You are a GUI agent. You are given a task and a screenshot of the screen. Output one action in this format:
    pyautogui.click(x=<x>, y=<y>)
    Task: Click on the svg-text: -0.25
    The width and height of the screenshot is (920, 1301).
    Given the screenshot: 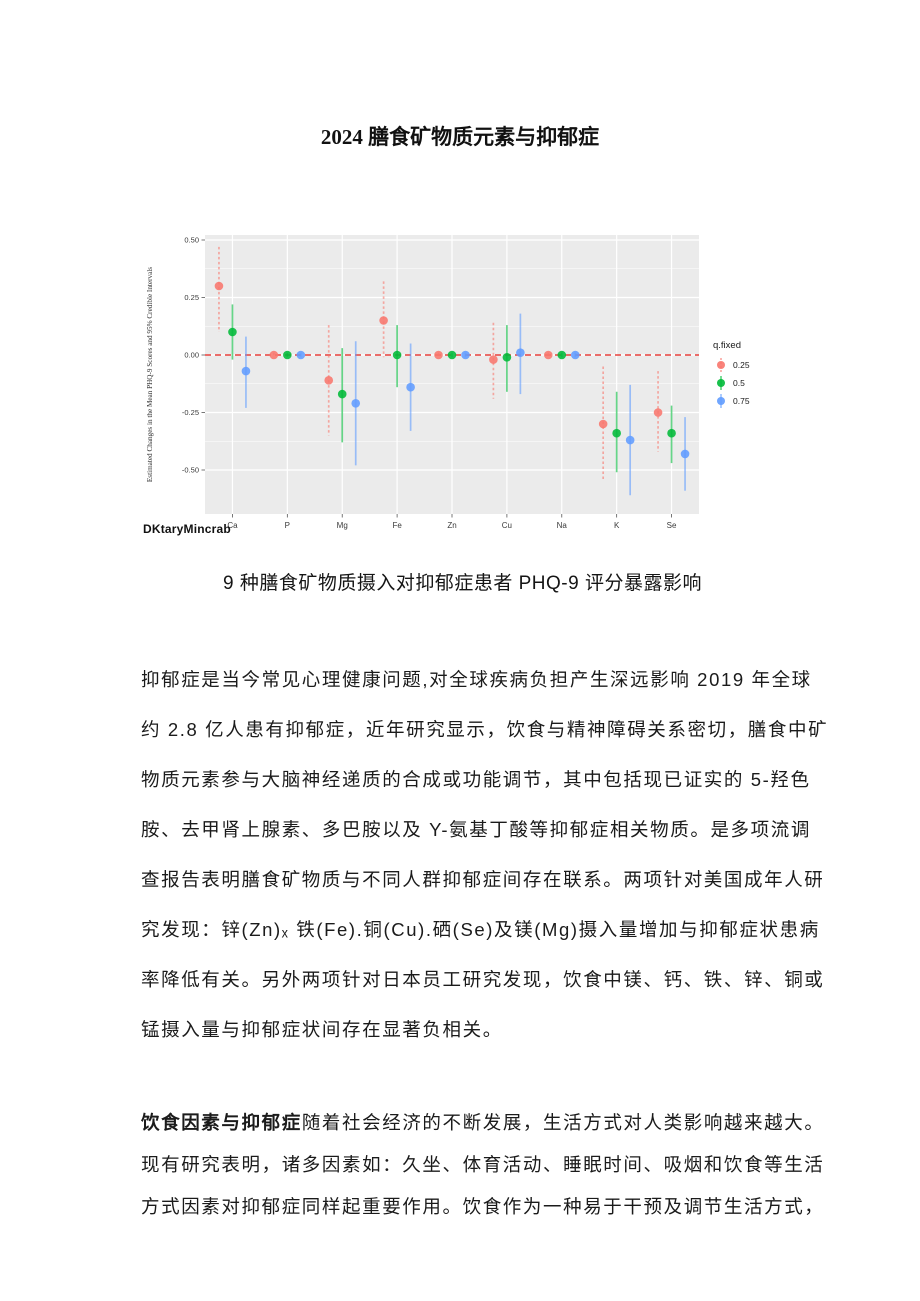 What is the action you would take?
    pyautogui.click(x=190, y=412)
    